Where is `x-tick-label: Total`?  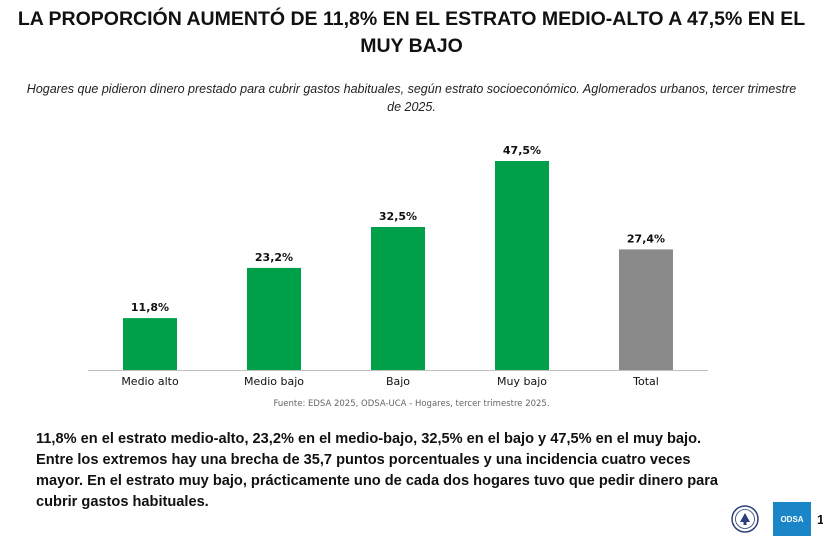
x-tick-label: Total is located at coordinates (645, 381).